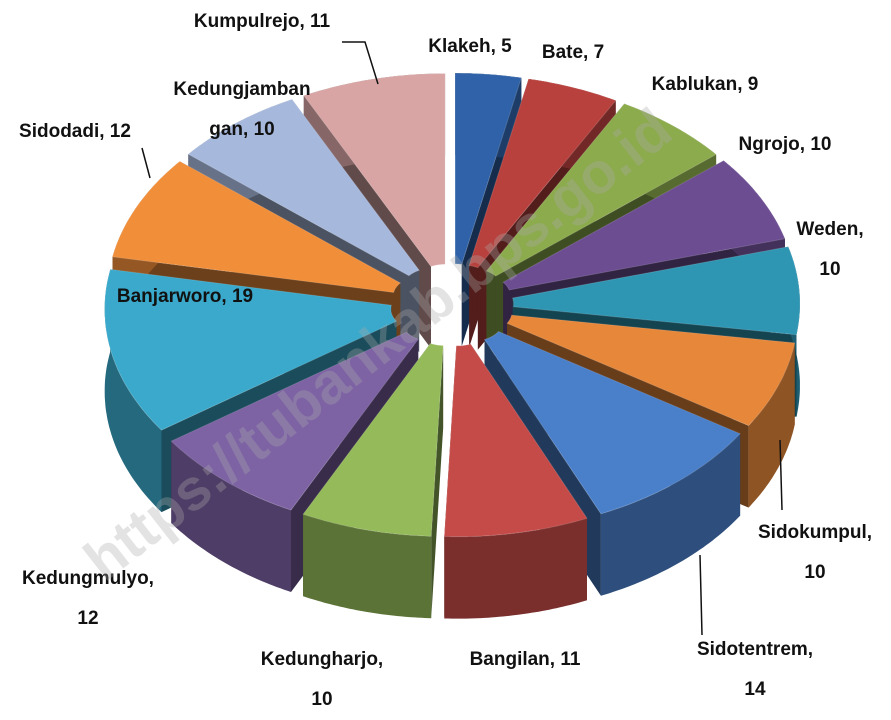 Image resolution: width=891 pixels, height=720 pixels. I want to click on data-label: Kablukan, 9, so click(705, 84).